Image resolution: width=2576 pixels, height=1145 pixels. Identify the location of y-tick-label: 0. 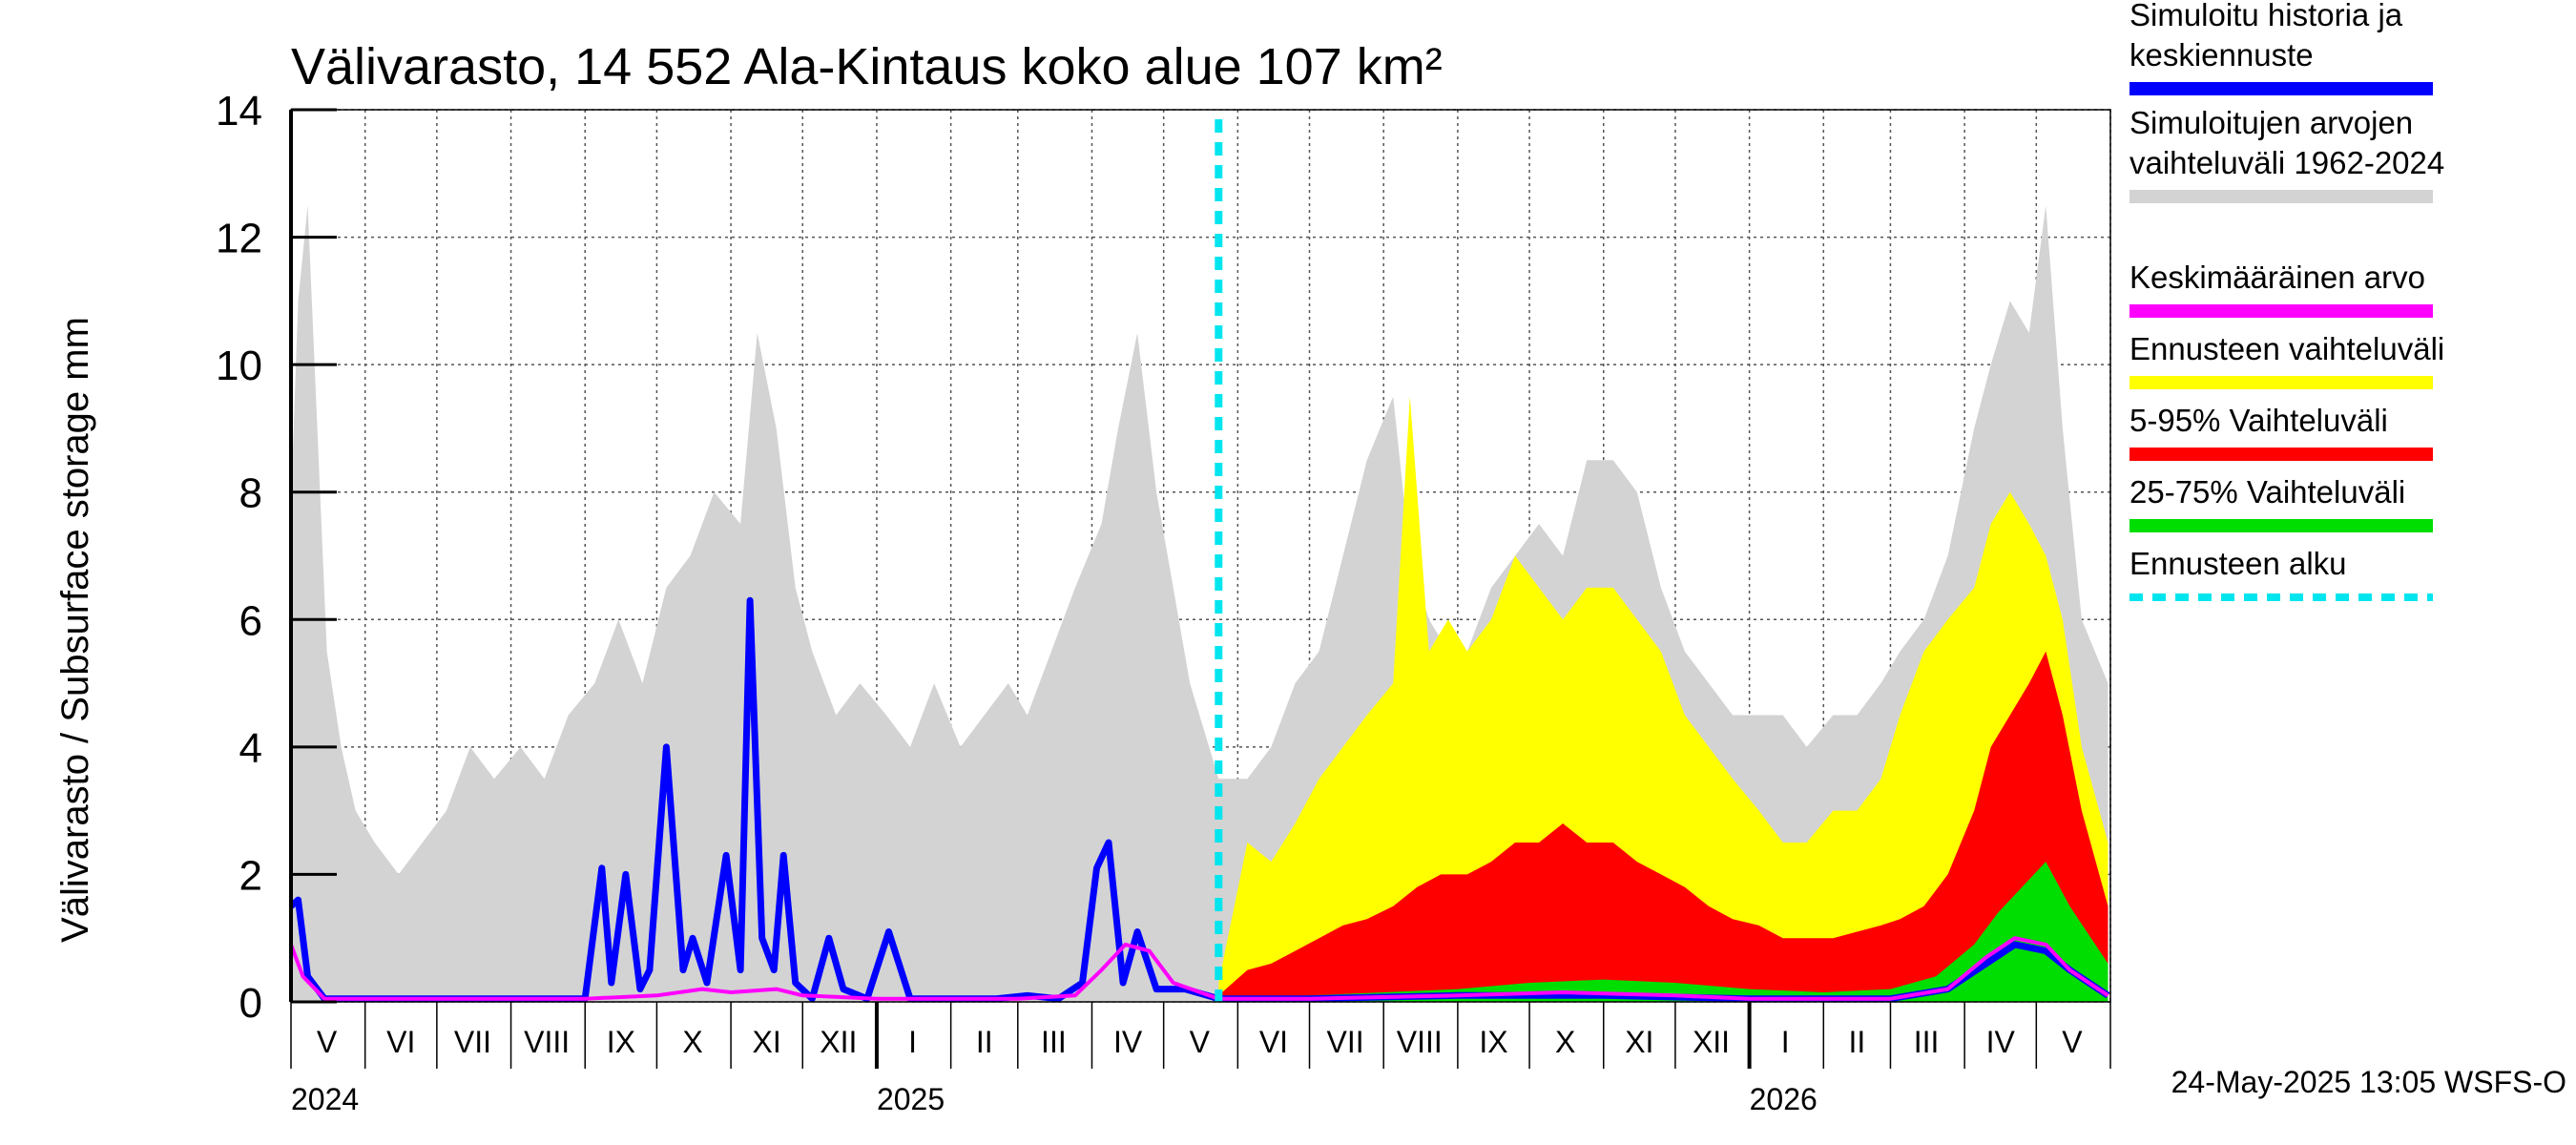
(250, 1004).